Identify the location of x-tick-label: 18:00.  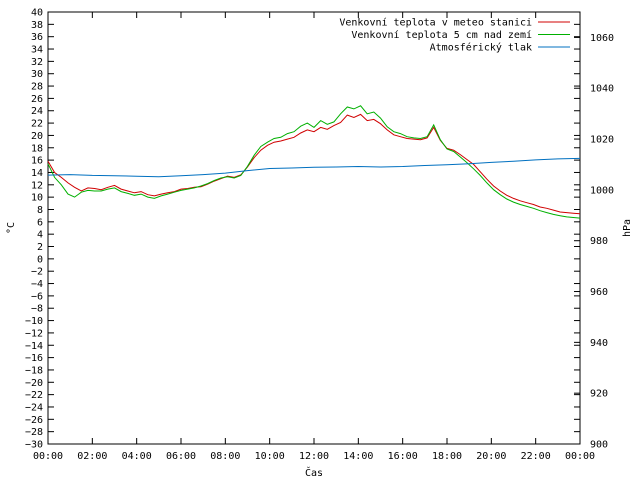
(447, 456).